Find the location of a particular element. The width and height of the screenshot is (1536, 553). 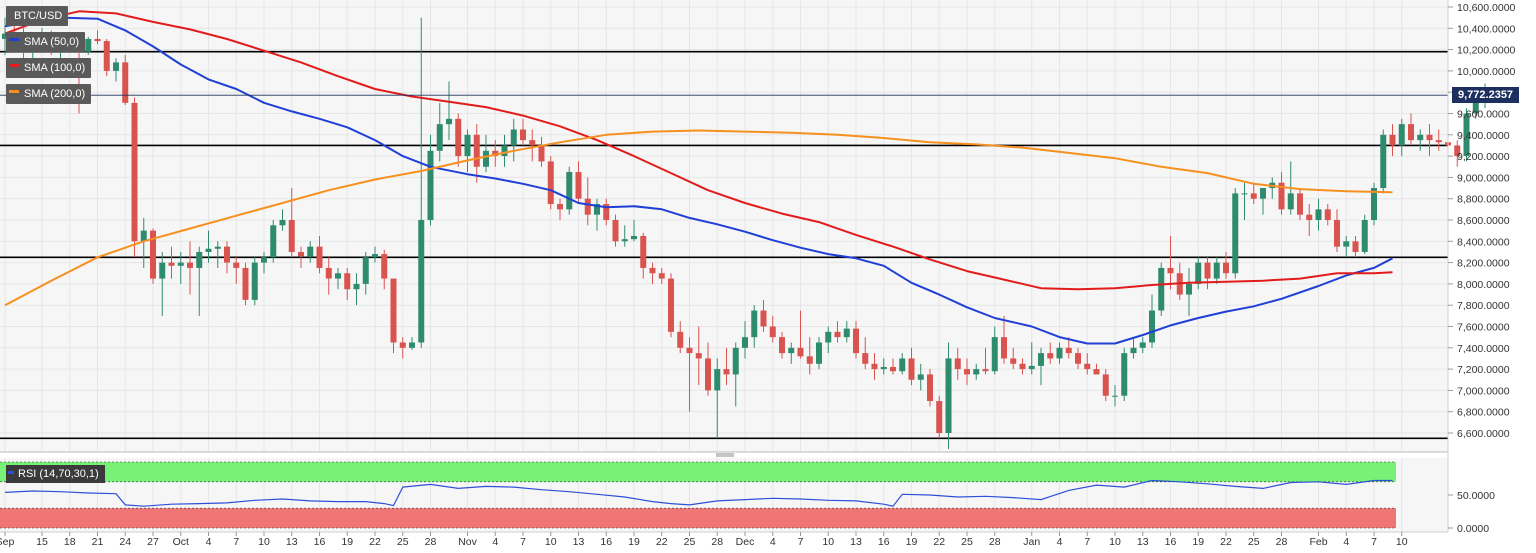

y-tick-label: 7,600.0000 is located at coordinates (1483, 328).